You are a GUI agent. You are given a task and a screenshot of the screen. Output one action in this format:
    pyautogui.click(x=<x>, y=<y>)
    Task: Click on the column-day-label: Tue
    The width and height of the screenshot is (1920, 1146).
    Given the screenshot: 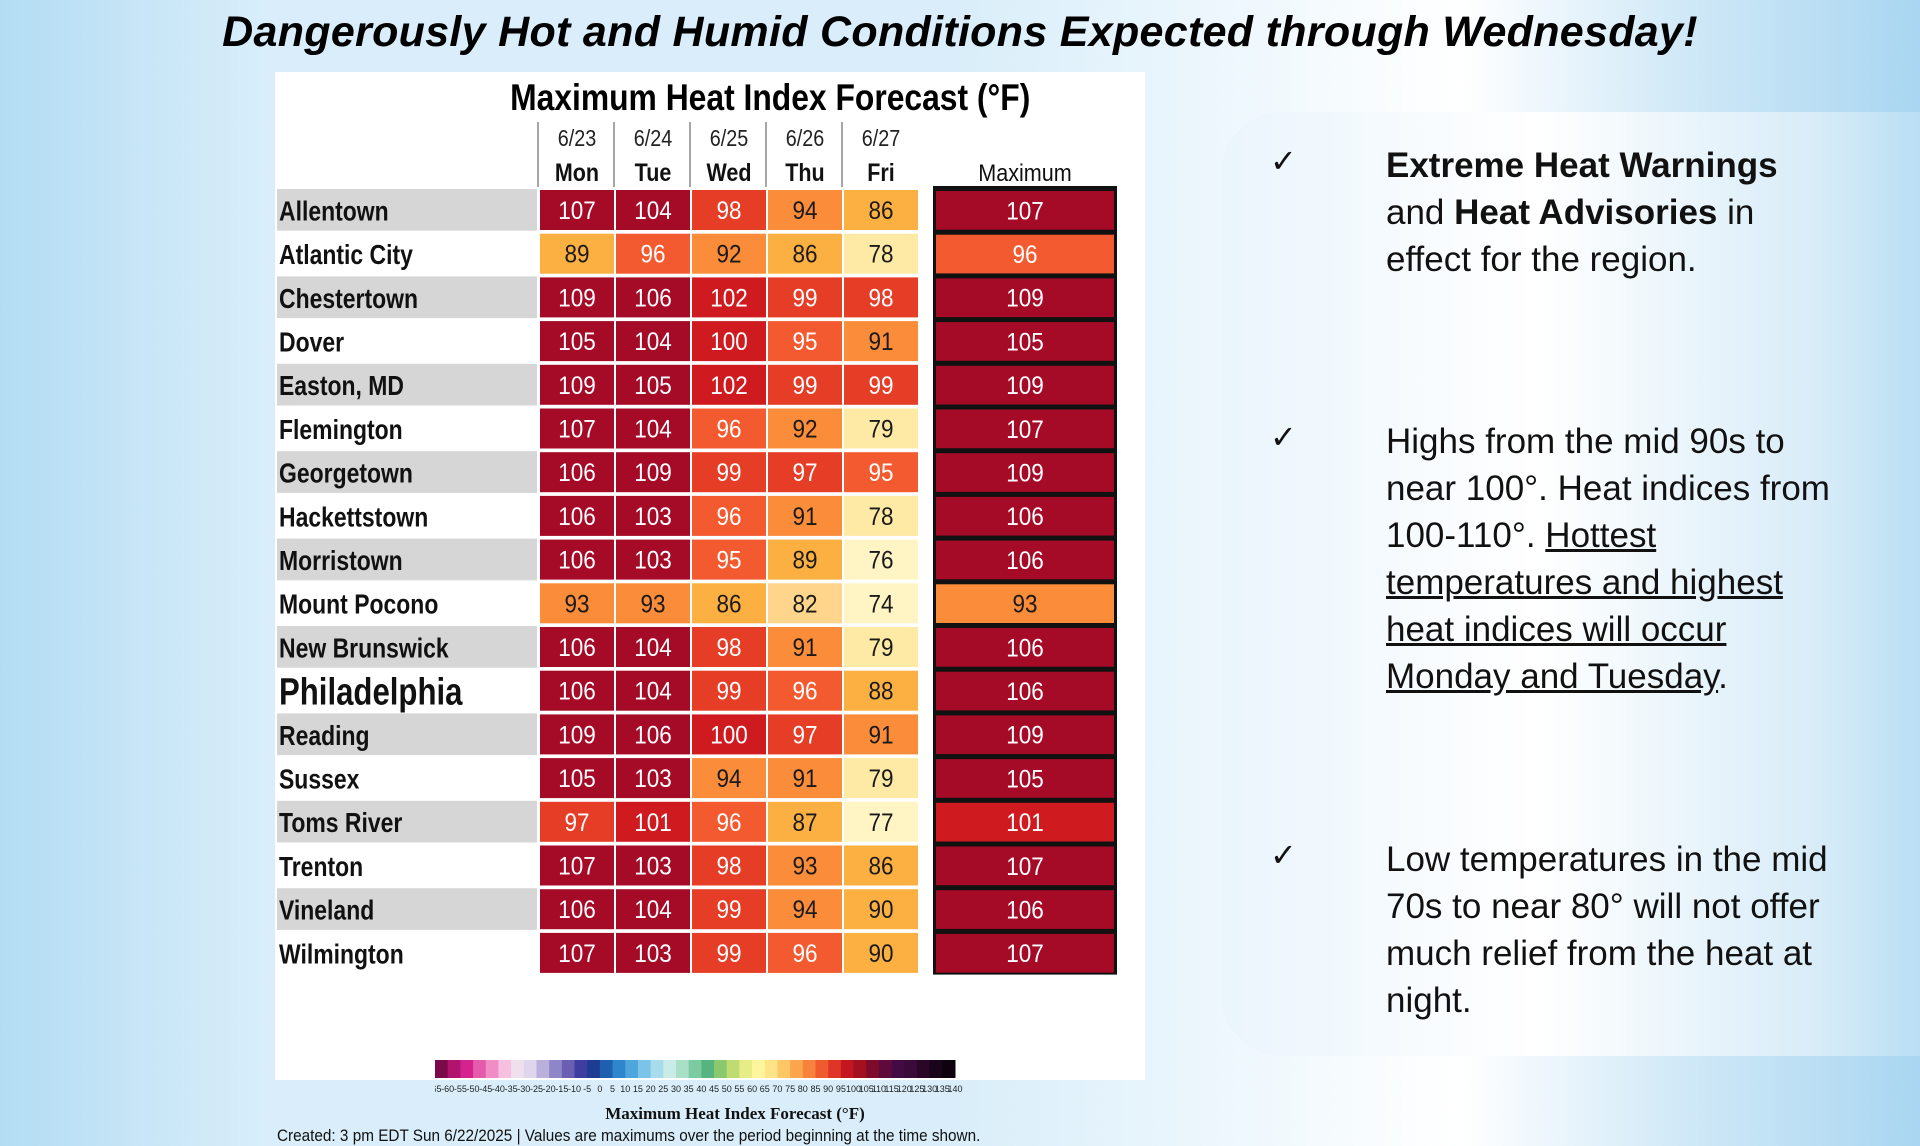 What is the action you would take?
    pyautogui.click(x=653, y=172)
    